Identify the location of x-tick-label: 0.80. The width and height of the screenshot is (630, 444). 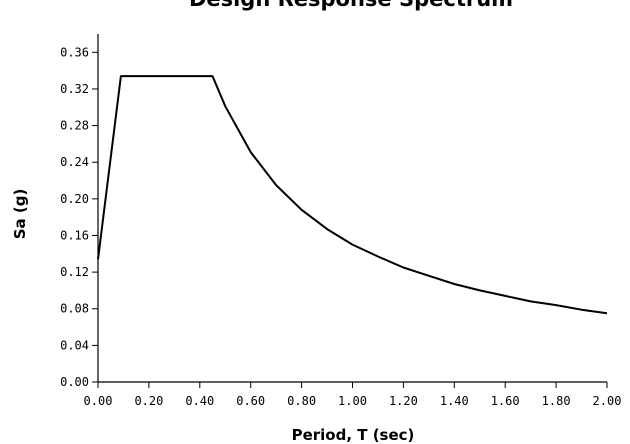
(301, 401).